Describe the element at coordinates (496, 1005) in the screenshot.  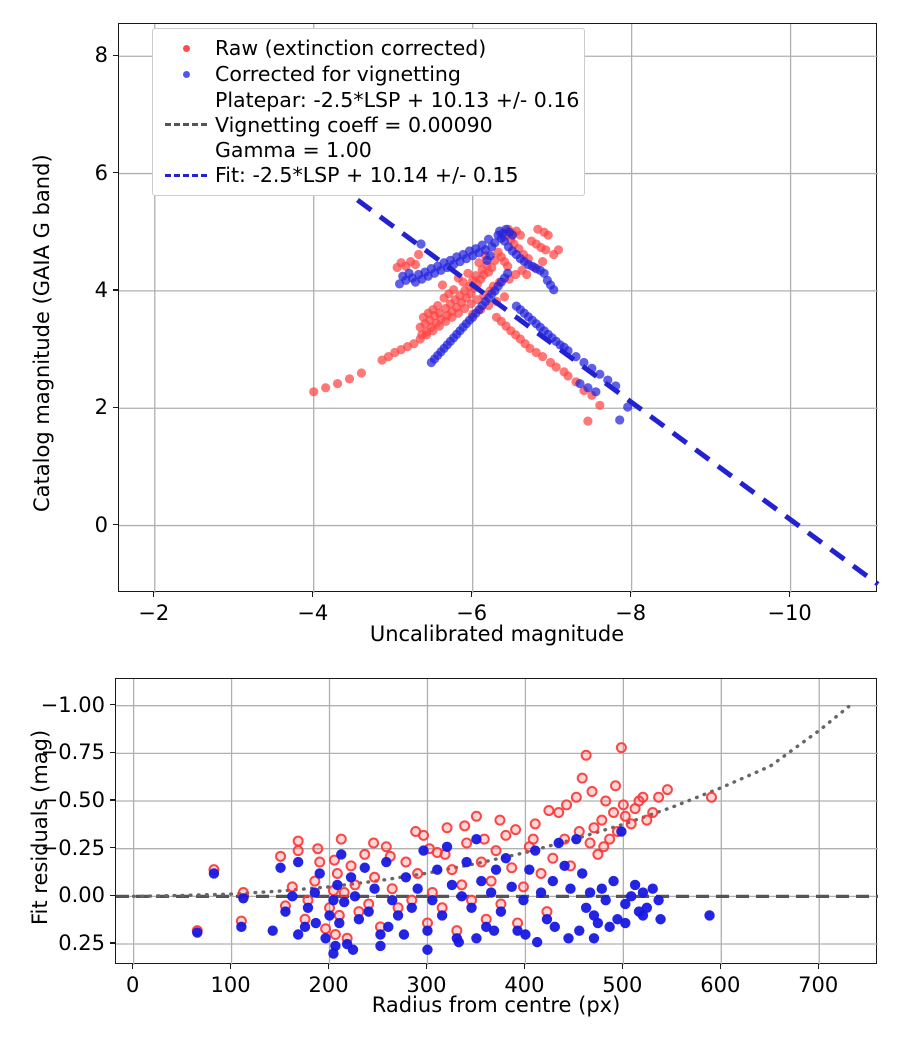
I see `residuals-plot-xlabel: Radius from centre (px)` at that location.